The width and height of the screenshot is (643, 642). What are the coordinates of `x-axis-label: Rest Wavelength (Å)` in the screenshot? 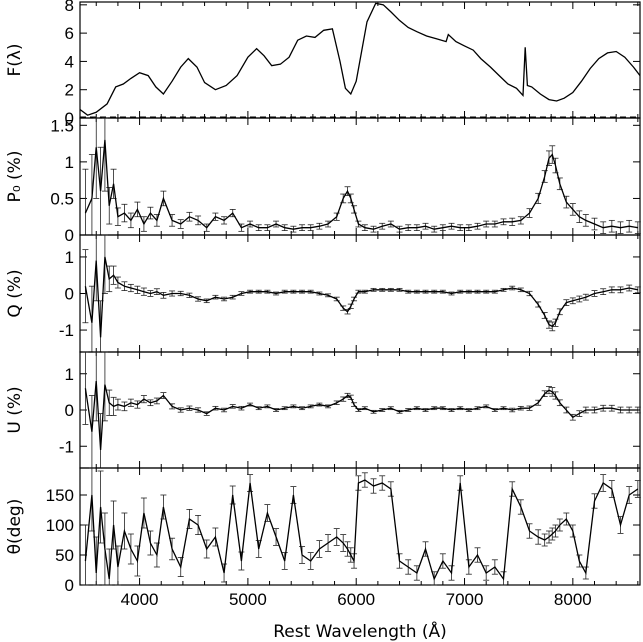 It's located at (360, 631).